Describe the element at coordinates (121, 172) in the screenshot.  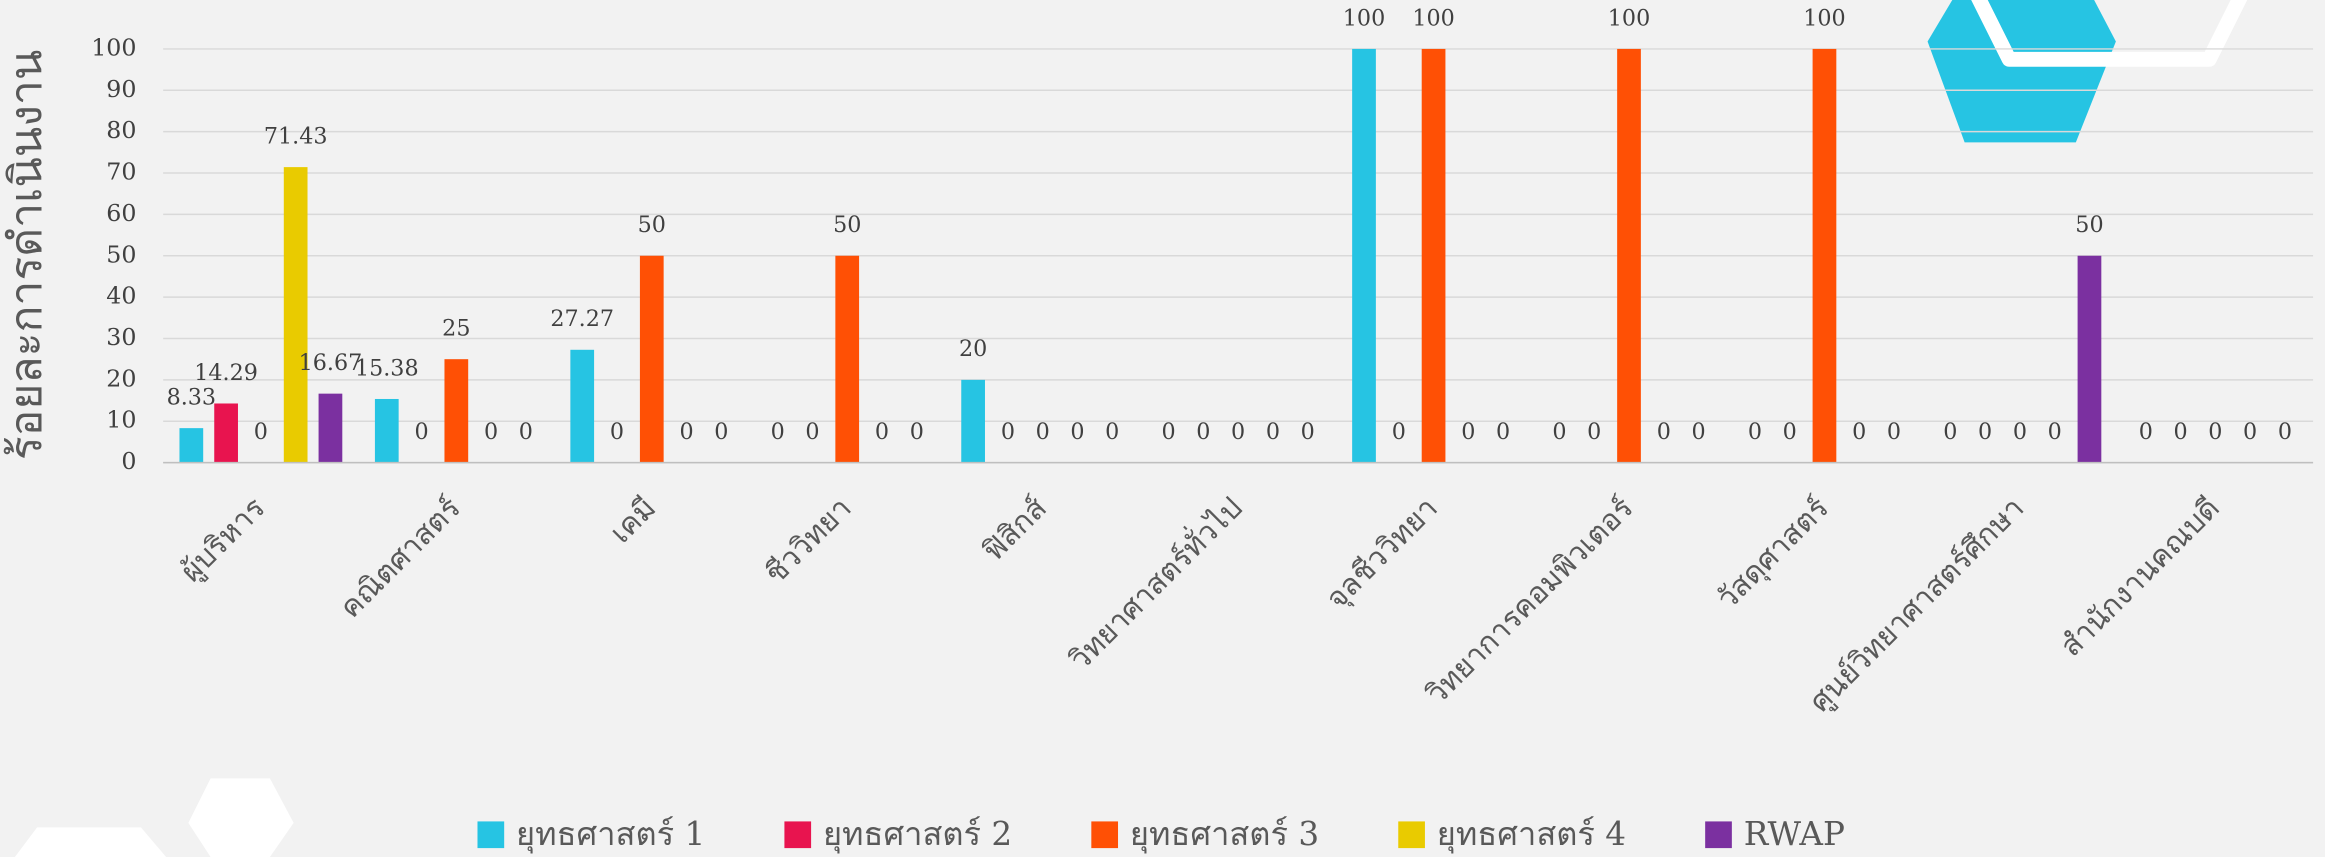
I see `y-tick-label: 70` at that location.